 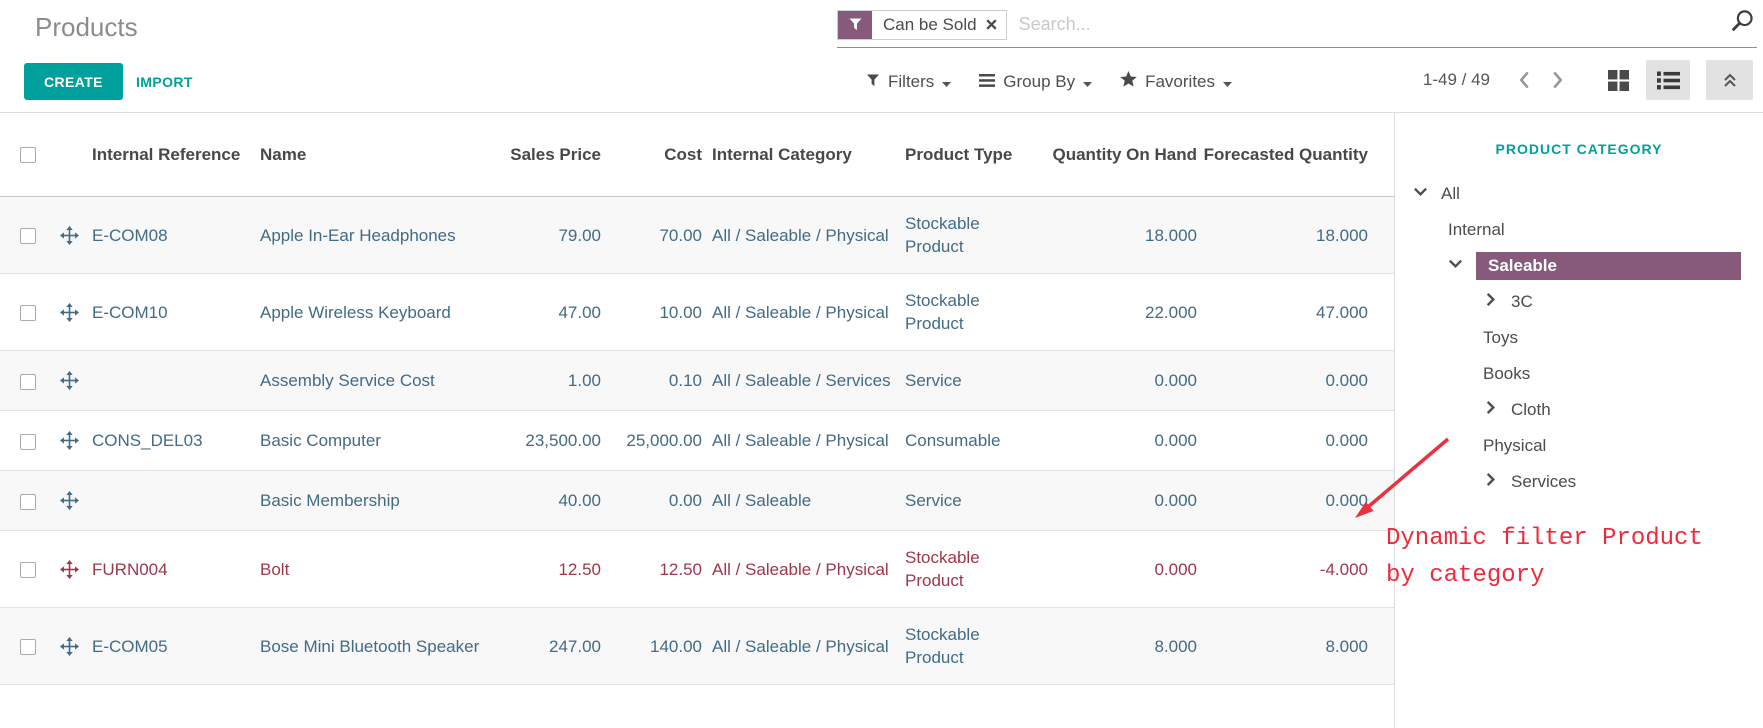 What do you see at coordinates (347, 380) in the screenshot?
I see `cell-name: Assembly Service Cost` at bounding box center [347, 380].